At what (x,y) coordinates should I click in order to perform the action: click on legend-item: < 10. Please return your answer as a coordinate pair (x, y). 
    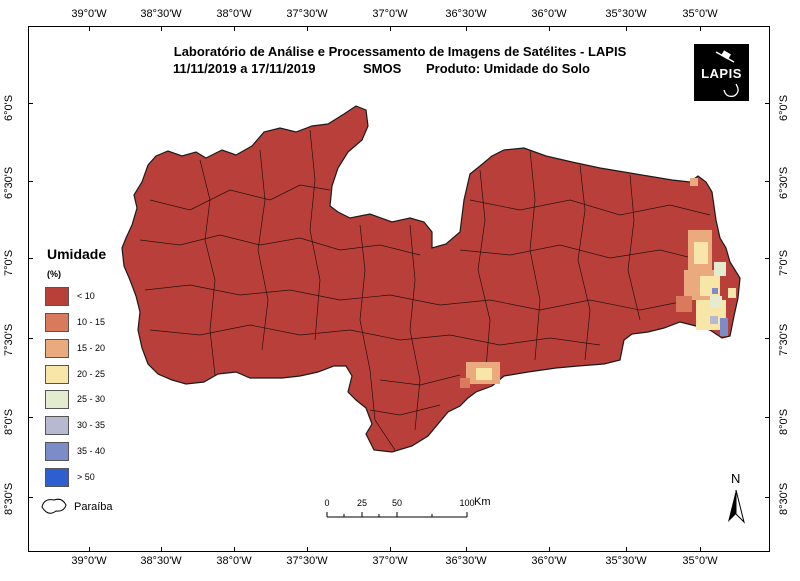
    Looking at the image, I should click on (135, 297).